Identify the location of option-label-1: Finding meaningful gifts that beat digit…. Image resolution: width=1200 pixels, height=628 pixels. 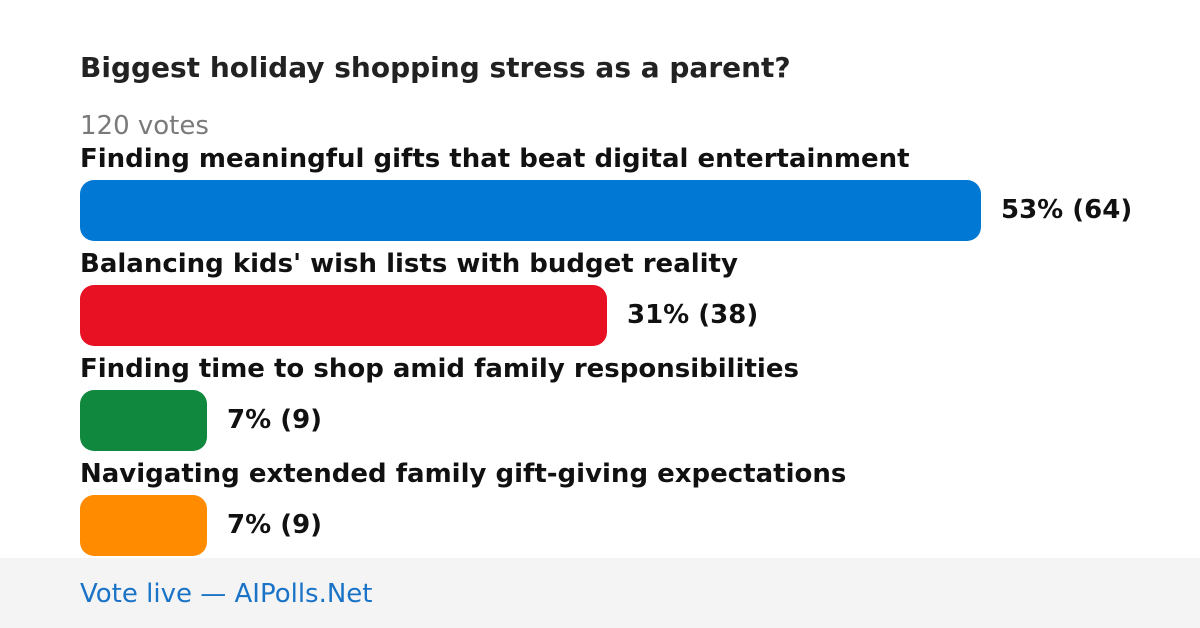
(495, 159).